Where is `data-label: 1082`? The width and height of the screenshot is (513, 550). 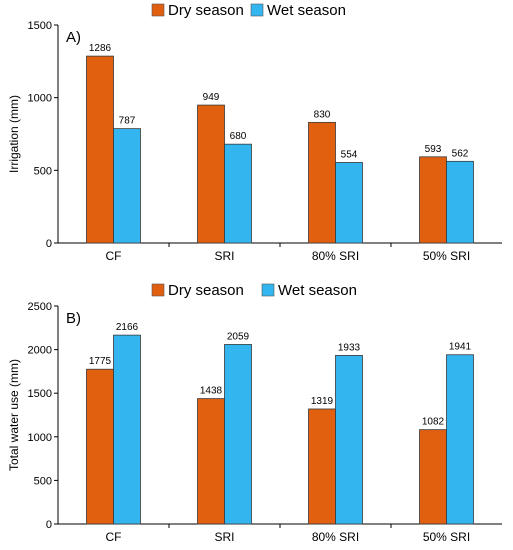 data-label: 1082 is located at coordinates (433, 422).